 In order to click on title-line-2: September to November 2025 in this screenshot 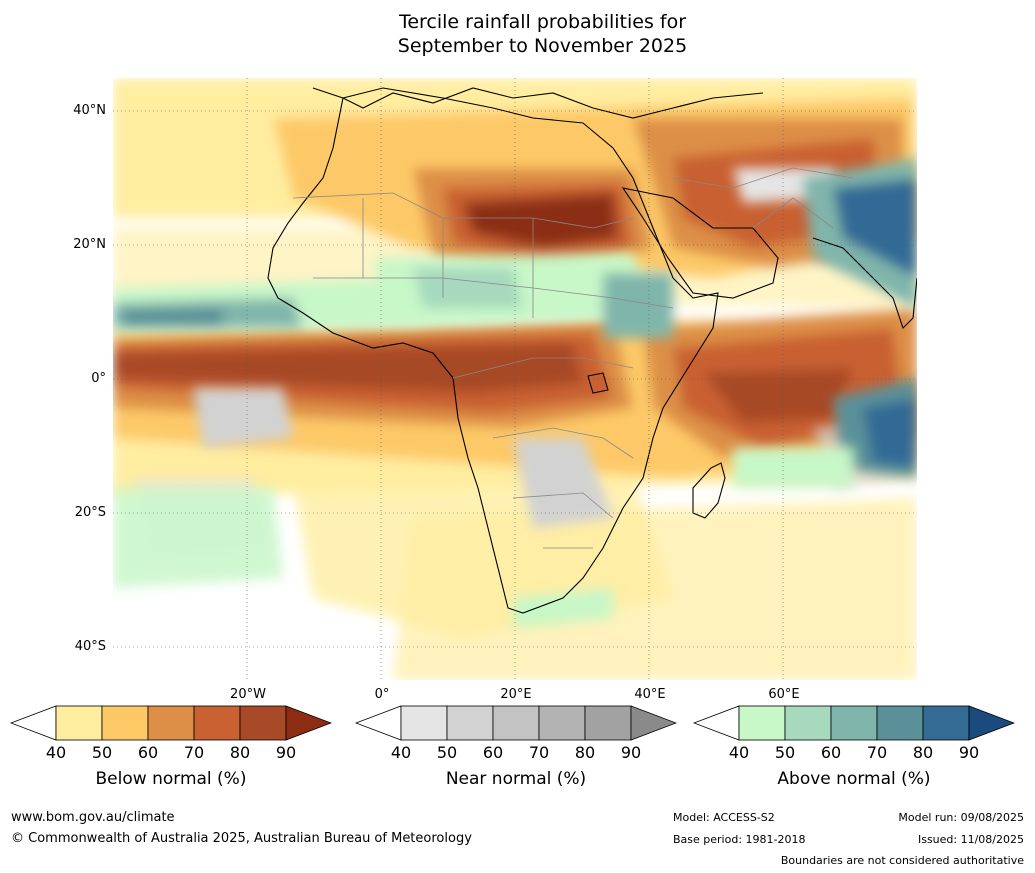, I will do `click(542, 46)`.